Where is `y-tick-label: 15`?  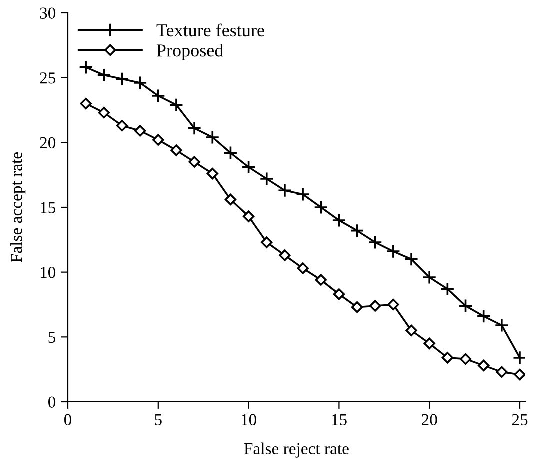
y-tick-label: 15 is located at coordinates (48, 208).